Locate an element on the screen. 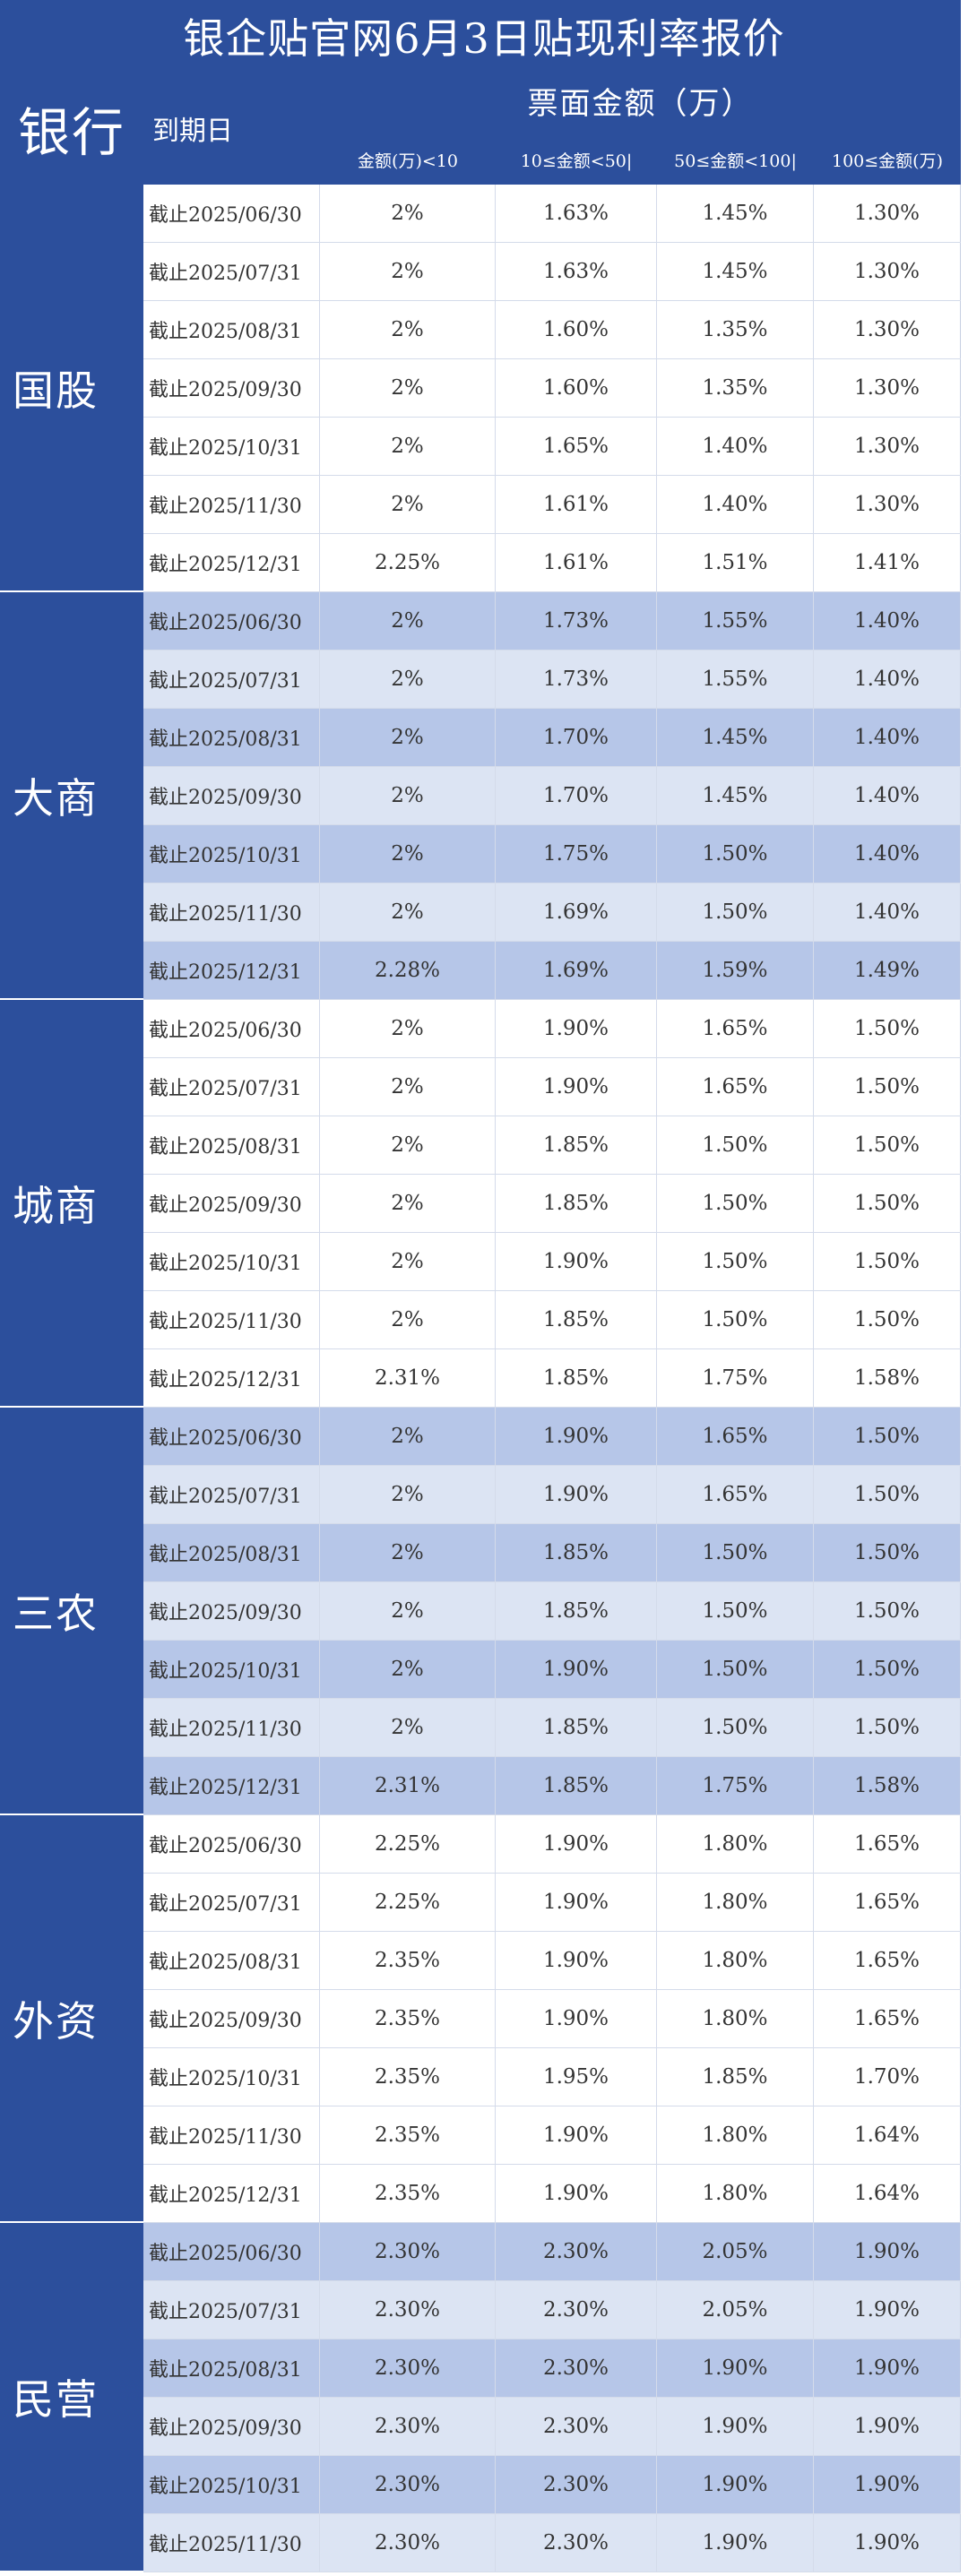 The image size is (968, 2576). table-row: 截止2025/09/30 2.35% 1.90% 1.80% 1.65% is located at coordinates (552, 2019).